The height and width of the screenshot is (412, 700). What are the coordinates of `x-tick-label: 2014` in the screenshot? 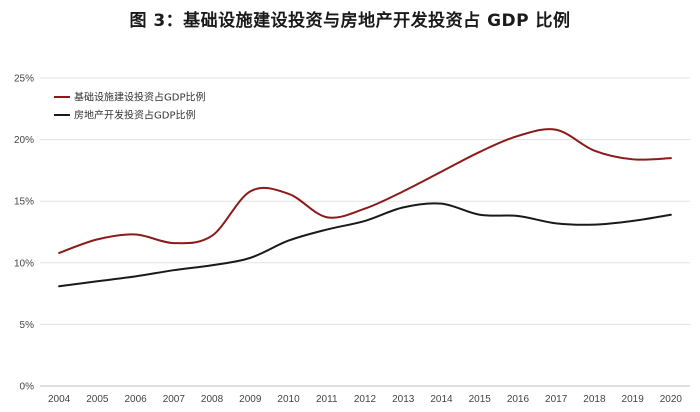 It's located at (441, 399).